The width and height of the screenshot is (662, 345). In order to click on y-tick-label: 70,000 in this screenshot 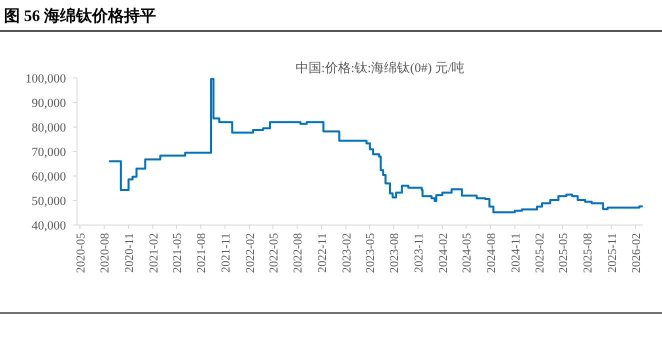, I will do `click(49, 152)`.